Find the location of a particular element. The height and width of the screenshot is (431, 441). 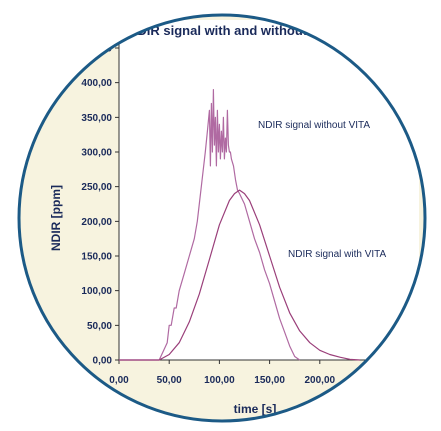

y-tick-label: 0,00 is located at coordinates (103, 361).